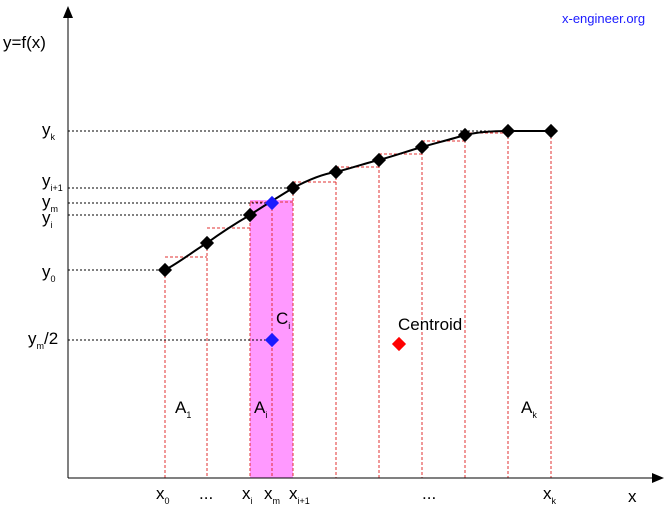  What do you see at coordinates (260, 409) in the screenshot?
I see `label-ai: Ai` at bounding box center [260, 409].